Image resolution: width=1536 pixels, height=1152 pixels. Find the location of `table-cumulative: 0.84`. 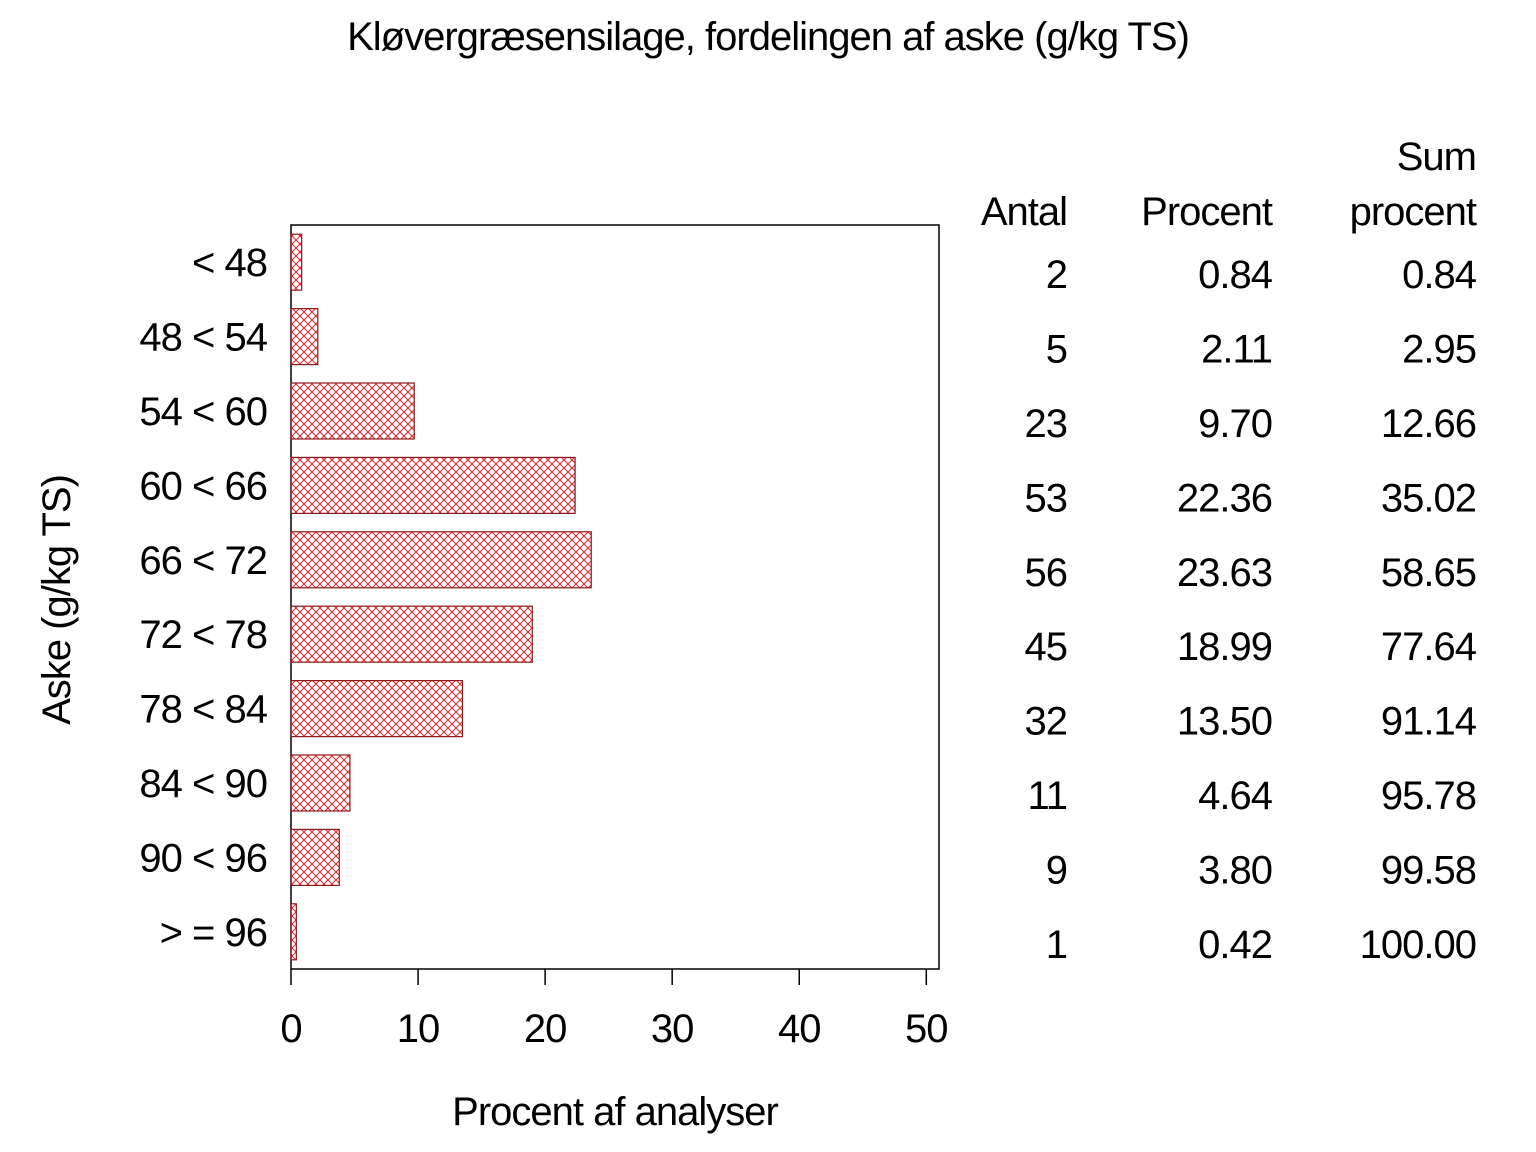

table-cumulative: 0.84 is located at coordinates (1439, 275).